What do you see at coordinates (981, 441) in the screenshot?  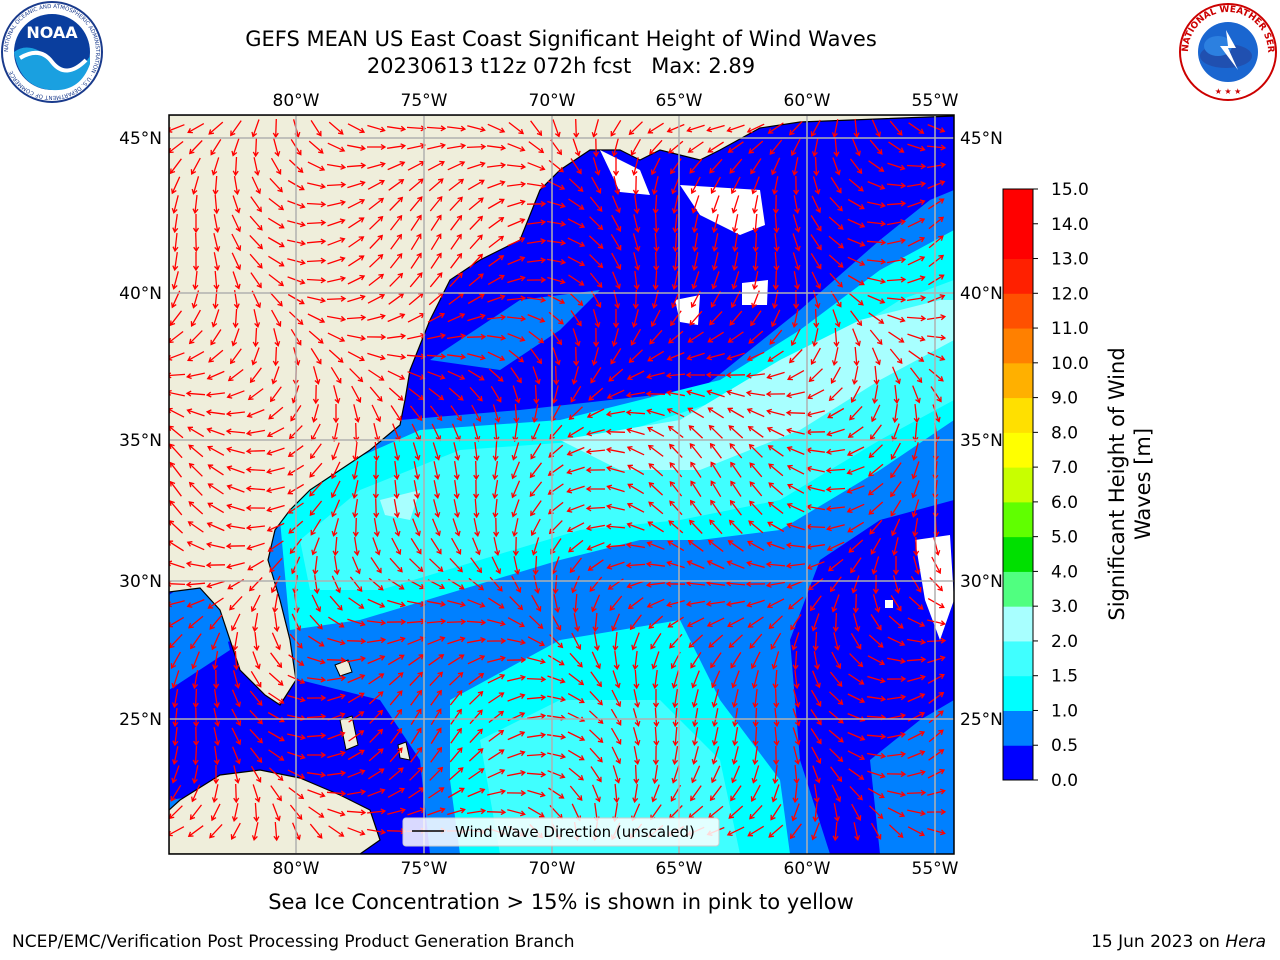 I see `lat-label-right: 35°N` at bounding box center [981, 441].